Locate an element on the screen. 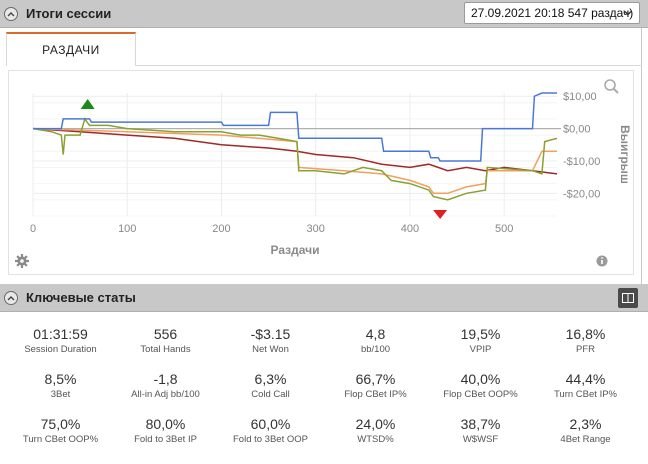  stat-label: Turn CBet IP% is located at coordinates (585, 394).